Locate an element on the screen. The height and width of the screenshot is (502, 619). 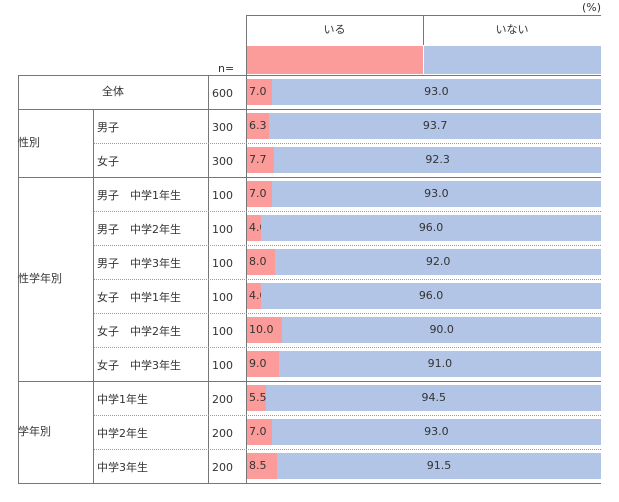
value-label-no: 90.0 is located at coordinates (441, 329).